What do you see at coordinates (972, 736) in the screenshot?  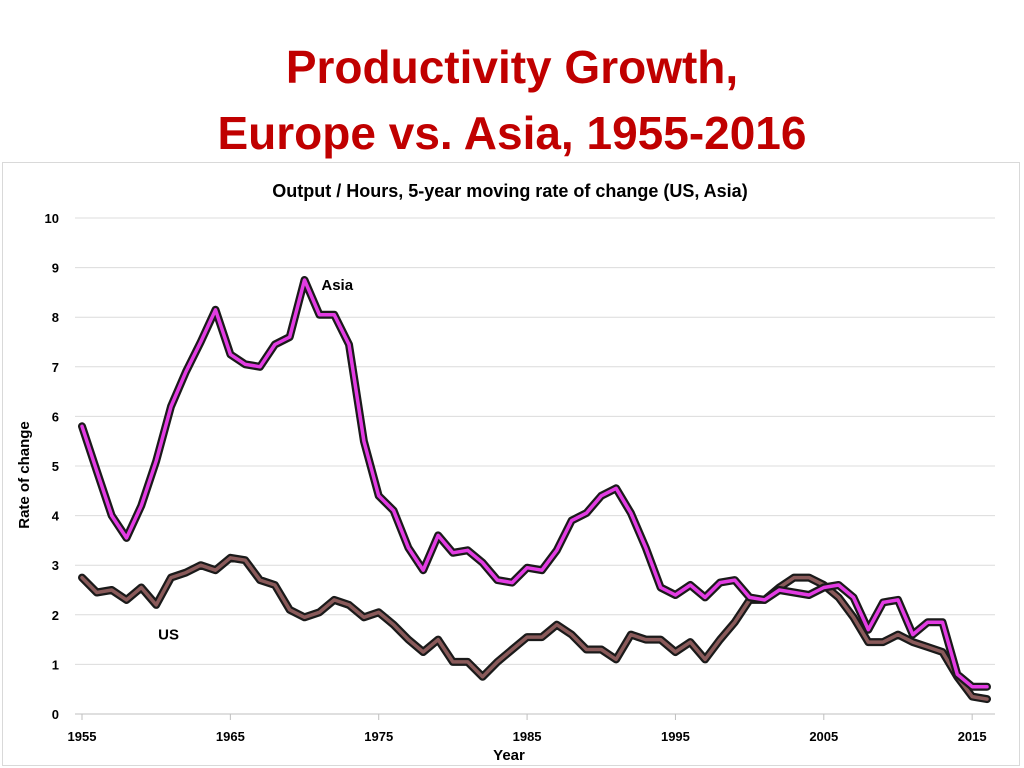 I see `x-tick-label: 2015` at bounding box center [972, 736].